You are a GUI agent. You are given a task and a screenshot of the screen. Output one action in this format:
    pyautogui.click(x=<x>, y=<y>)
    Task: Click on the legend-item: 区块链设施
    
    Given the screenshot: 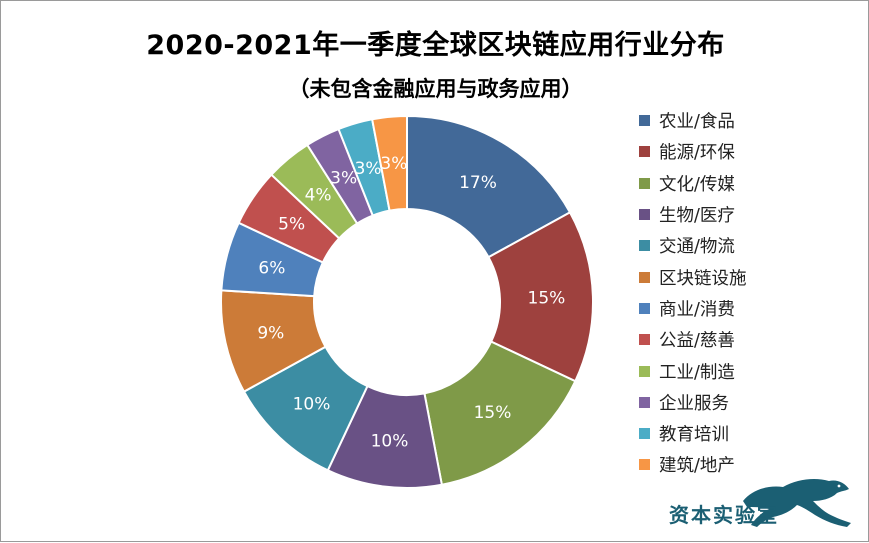 What is the action you would take?
    pyautogui.click(x=749, y=276)
    